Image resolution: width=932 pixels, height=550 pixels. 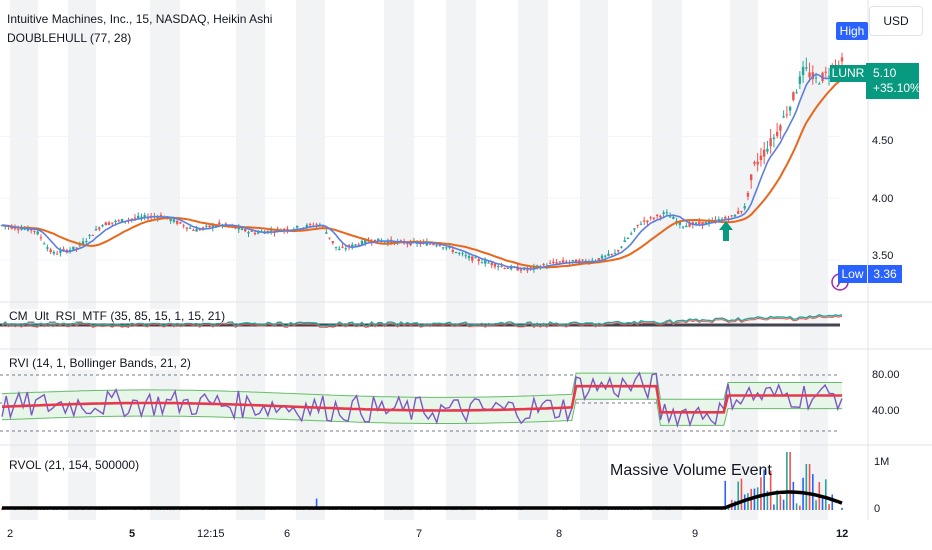 What do you see at coordinates (882, 462) in the screenshot?
I see `rvol-tick-1m: 1M` at bounding box center [882, 462].